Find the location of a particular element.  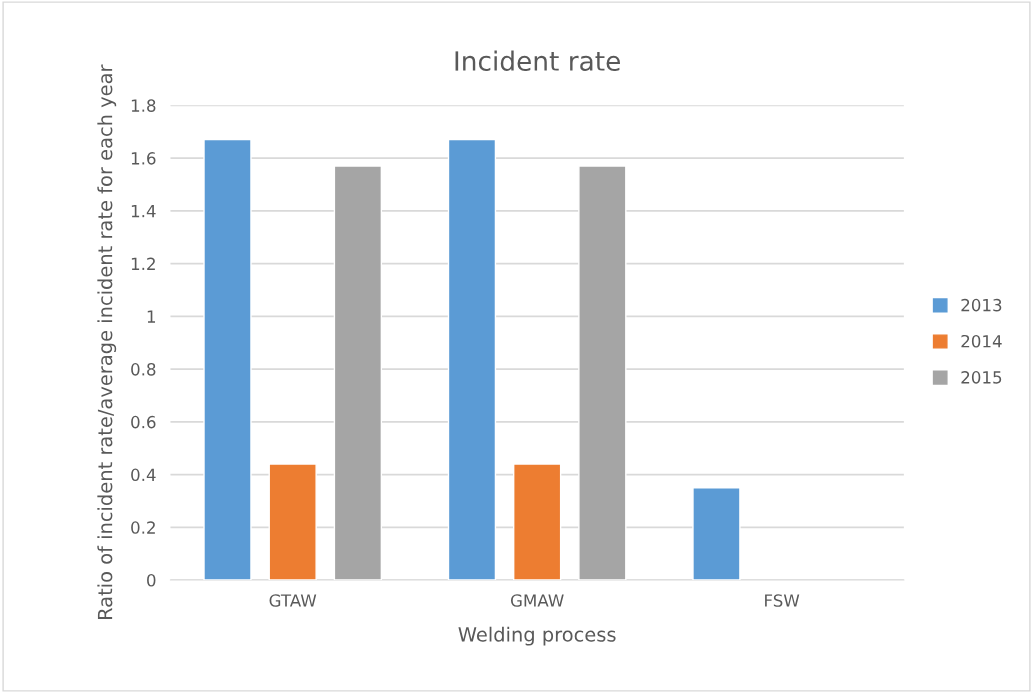

y-tick-label: 1.4 is located at coordinates (143, 211).